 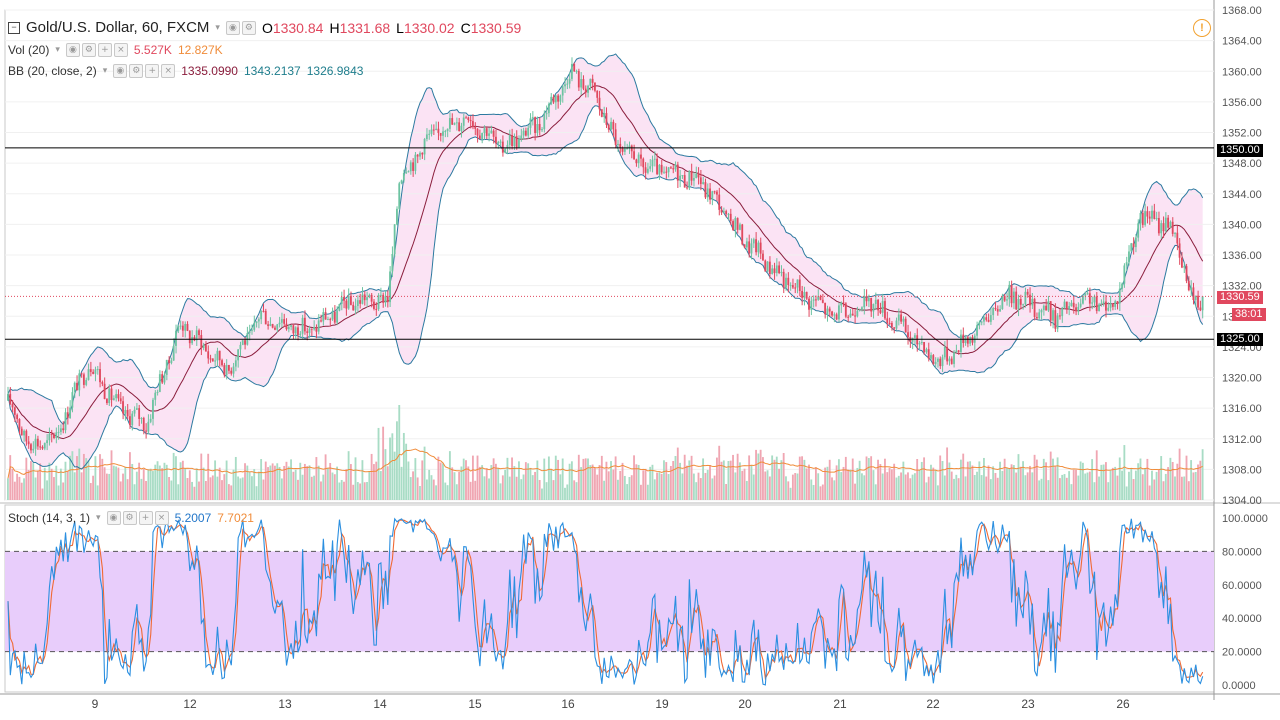 I want to click on level-tag-high: 1350.00, so click(x=1240, y=150).